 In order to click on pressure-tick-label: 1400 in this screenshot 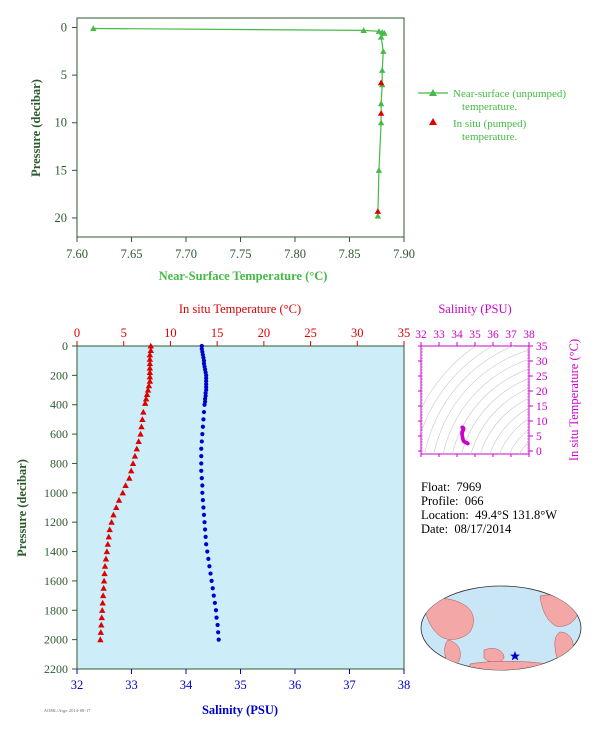, I will do `click(56, 552)`.